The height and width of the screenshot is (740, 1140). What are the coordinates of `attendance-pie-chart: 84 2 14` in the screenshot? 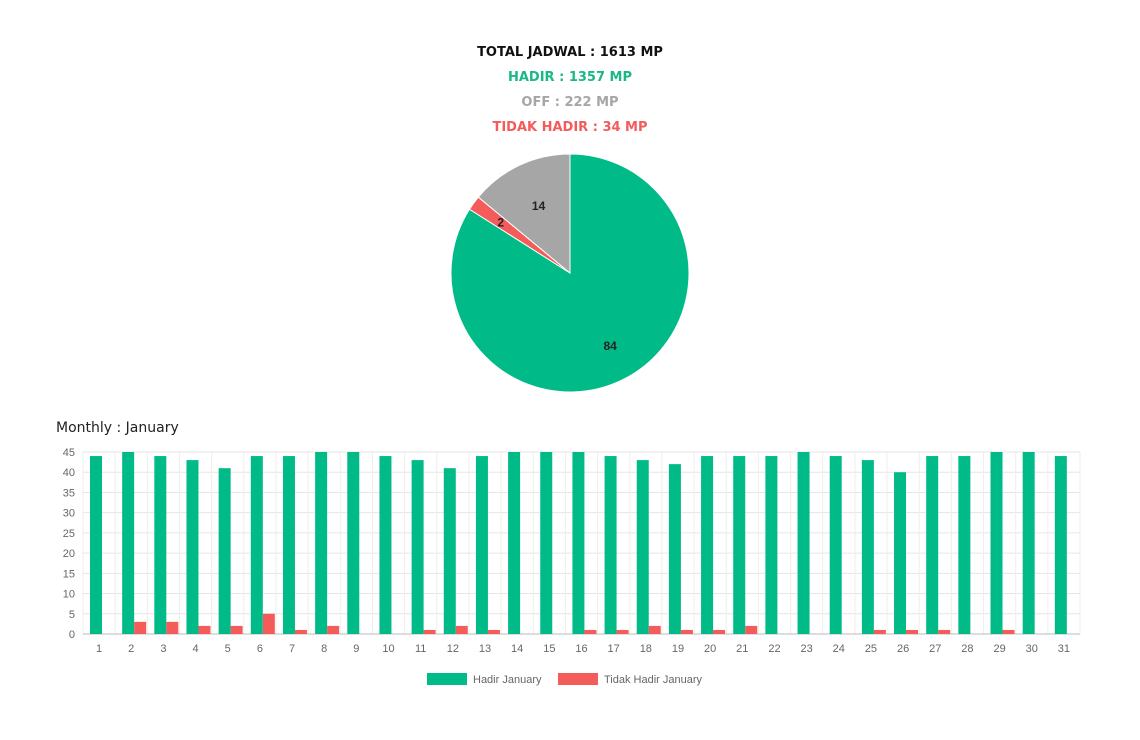 It's located at (570, 273).